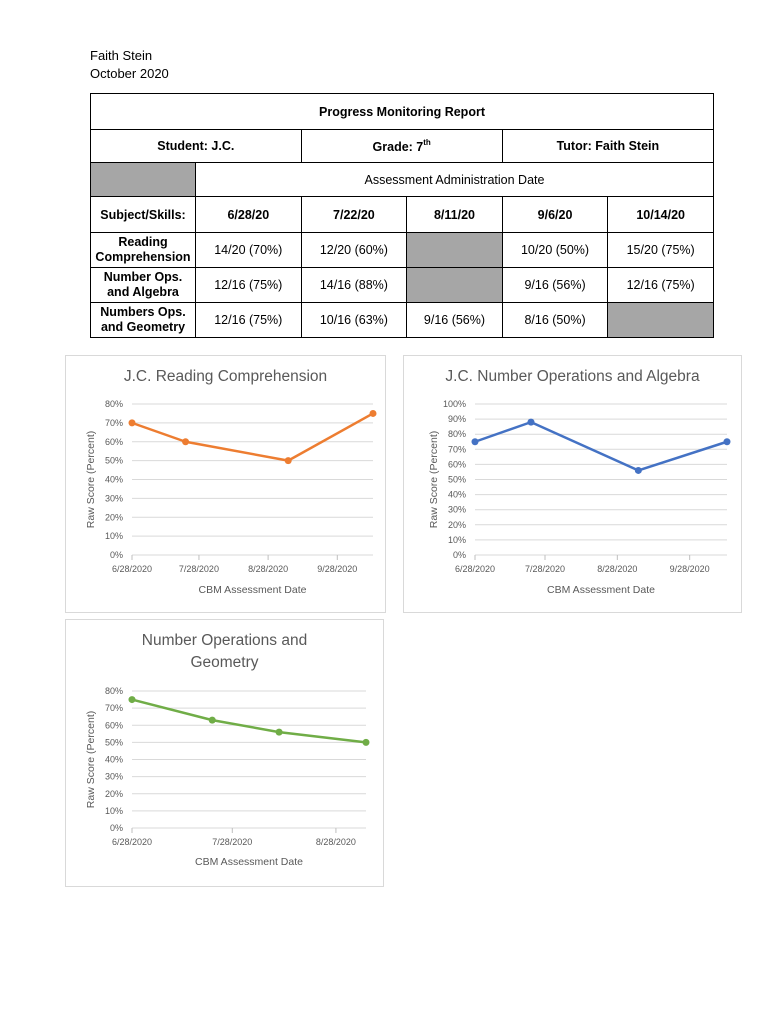  Describe the element at coordinates (454, 404) in the screenshot. I see `y-tick-label: 100%` at that location.